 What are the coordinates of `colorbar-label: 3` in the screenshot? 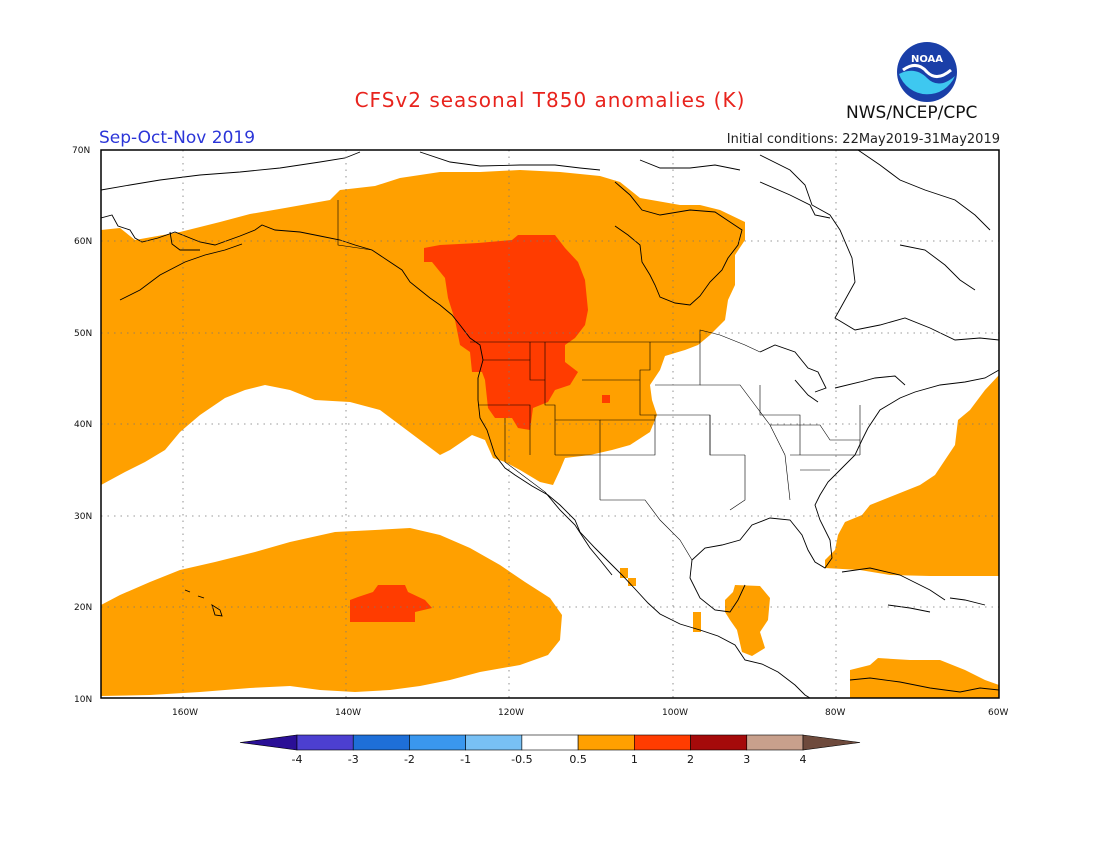 It's located at (746, 759).